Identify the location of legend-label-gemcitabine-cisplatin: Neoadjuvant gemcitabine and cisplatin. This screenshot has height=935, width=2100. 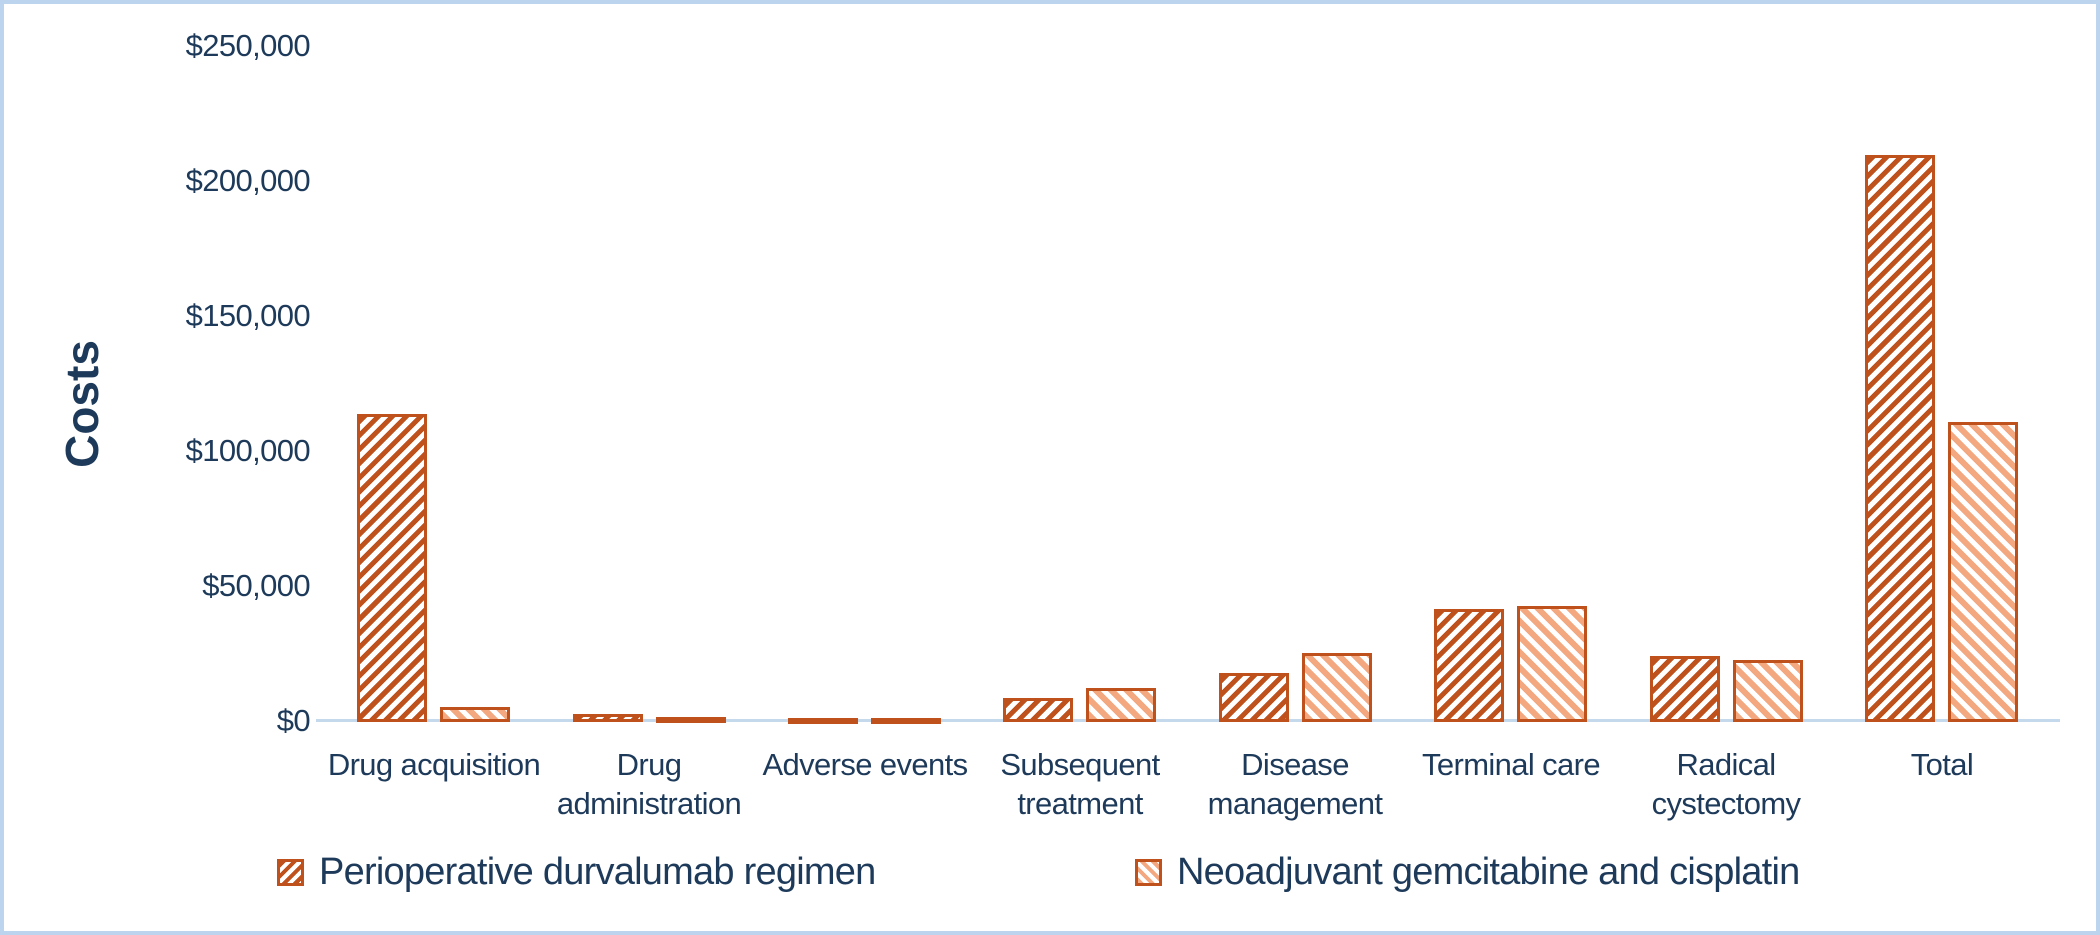
(1488, 871).